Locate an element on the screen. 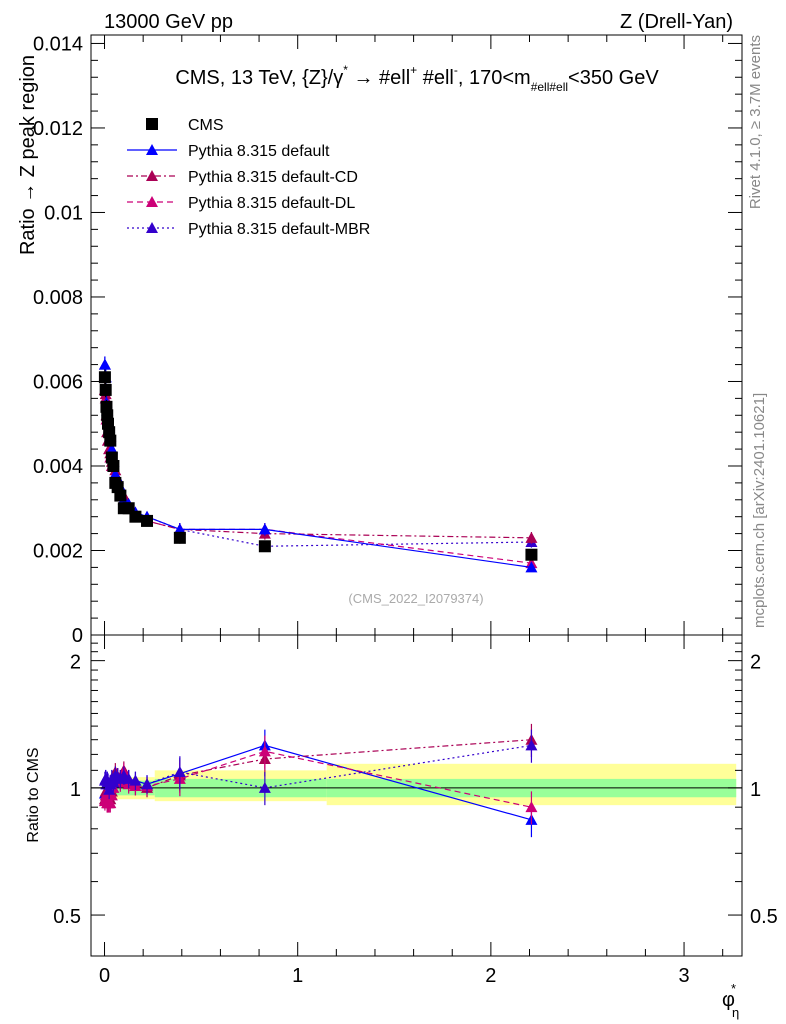  ratio-y-tick-label-right: 1 is located at coordinates (755, 790).